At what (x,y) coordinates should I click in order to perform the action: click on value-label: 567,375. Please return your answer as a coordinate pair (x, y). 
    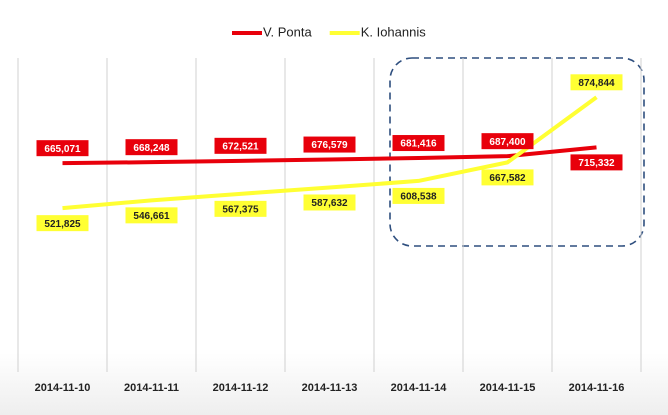
    Looking at the image, I should click on (240, 209).